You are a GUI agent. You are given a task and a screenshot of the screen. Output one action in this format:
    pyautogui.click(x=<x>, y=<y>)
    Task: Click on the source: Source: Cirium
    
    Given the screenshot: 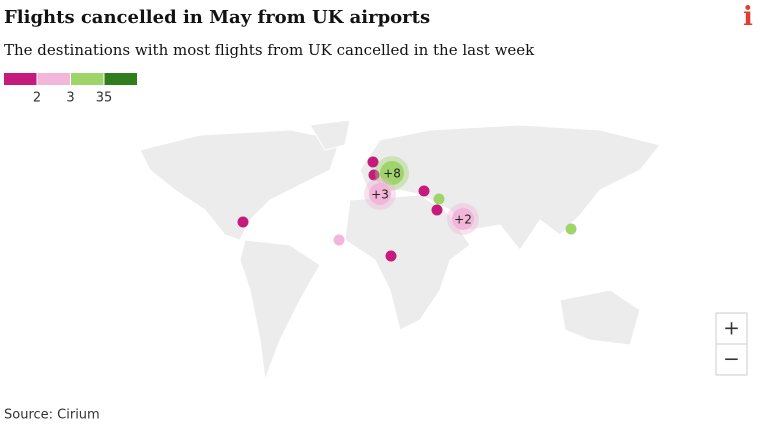 What is the action you would take?
    pyautogui.click(x=52, y=415)
    